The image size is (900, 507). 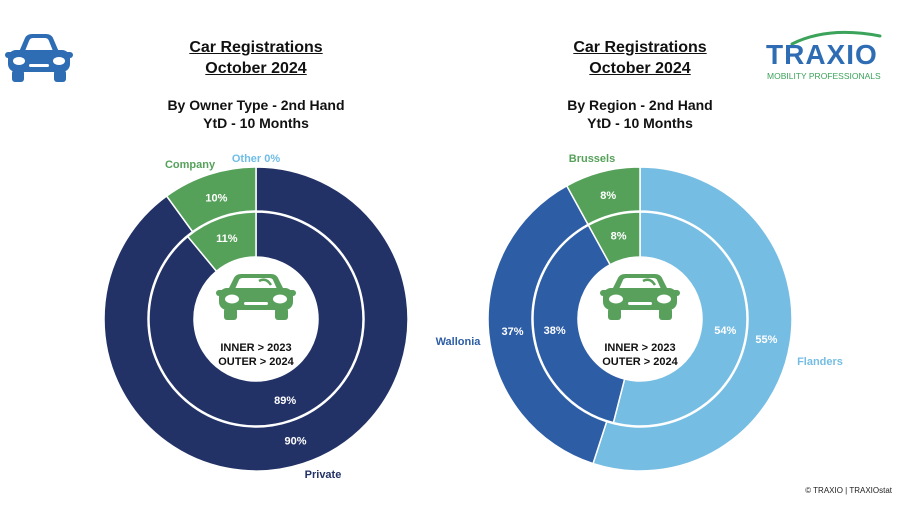 What do you see at coordinates (256, 123) in the screenshot?
I see `chart1-subtitle-line2: YtD - 10 Months` at bounding box center [256, 123].